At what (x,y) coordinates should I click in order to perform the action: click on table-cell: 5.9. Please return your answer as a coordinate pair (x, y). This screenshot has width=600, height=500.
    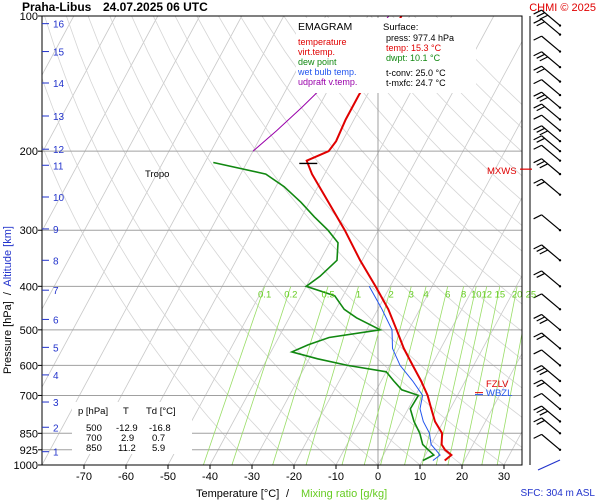
    Looking at the image, I should click on (158, 448).